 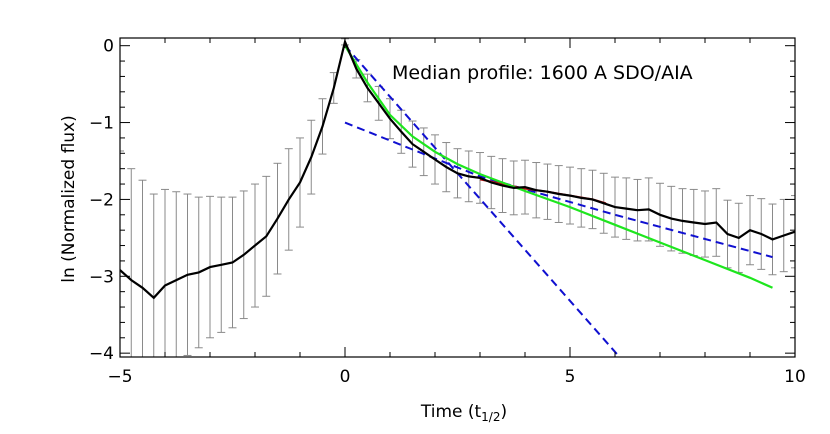 I want to click on y-axis-label: ln (Normalized flux), so click(x=69, y=199).